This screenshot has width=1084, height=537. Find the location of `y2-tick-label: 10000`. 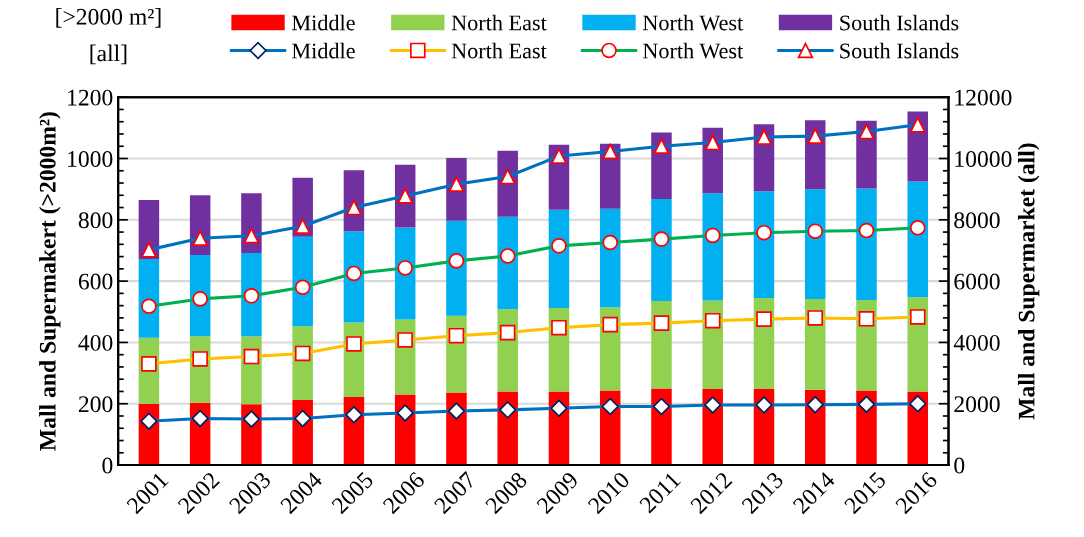

y2-tick-label: 10000 is located at coordinates (983, 159).